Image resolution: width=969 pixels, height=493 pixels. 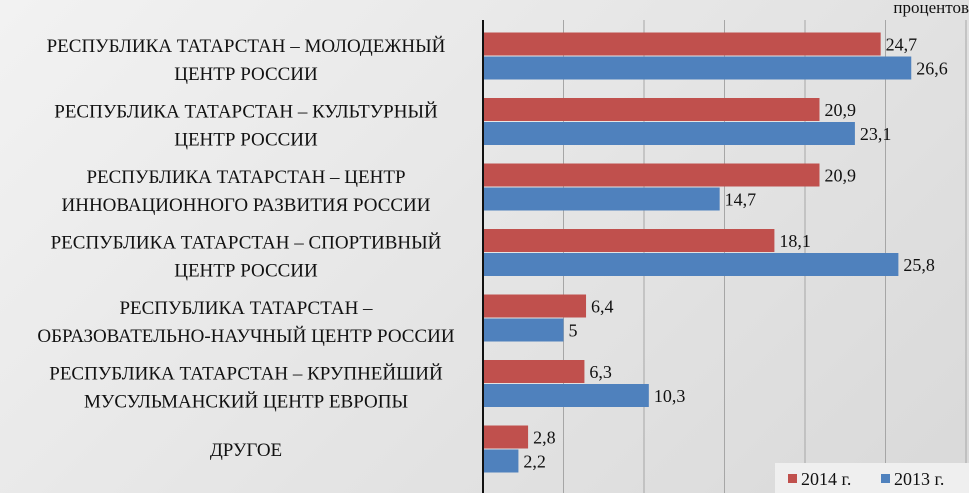 I want to click on category-label: ДРУГОЕ, so click(x=246, y=450).